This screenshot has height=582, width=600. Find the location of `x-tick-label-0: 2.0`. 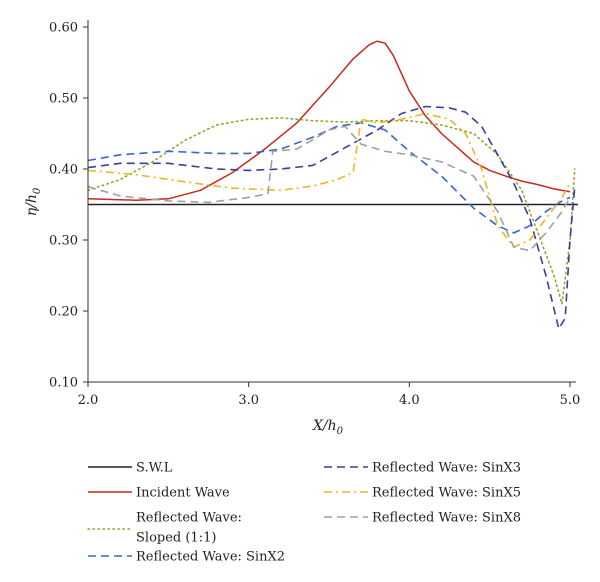

x-tick-label-0: 2.0 is located at coordinates (88, 400).